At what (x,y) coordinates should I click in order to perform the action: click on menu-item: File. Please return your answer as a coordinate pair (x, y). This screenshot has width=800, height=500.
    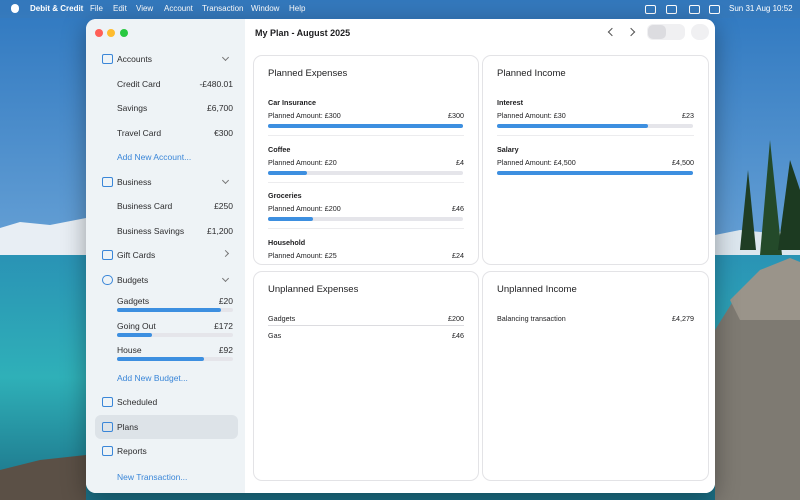
    Looking at the image, I should click on (96, 8).